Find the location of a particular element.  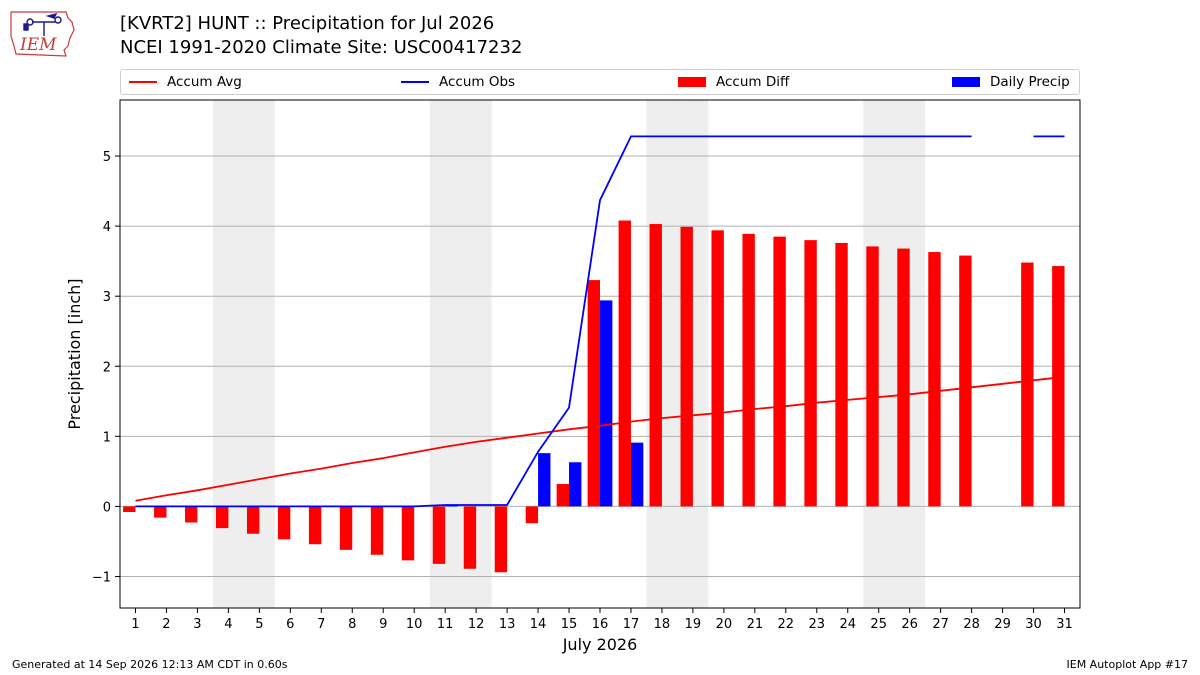

x-tick-label-6: 6 is located at coordinates (290, 624).